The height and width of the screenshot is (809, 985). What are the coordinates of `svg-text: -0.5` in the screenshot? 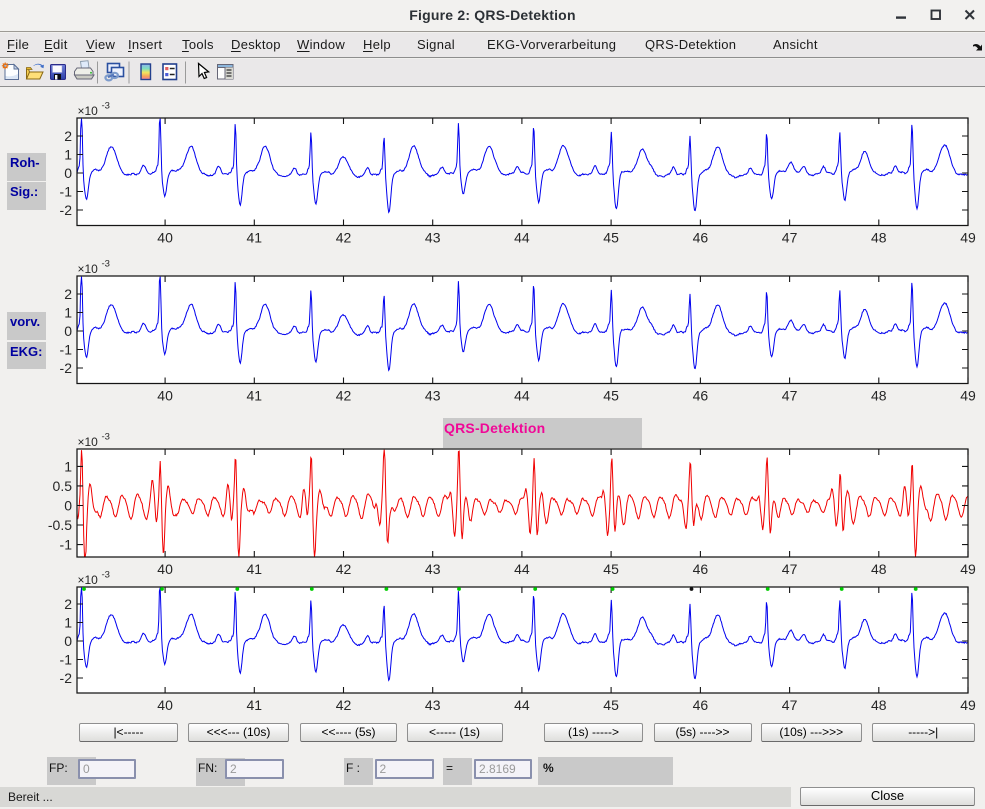 It's located at (60, 525).